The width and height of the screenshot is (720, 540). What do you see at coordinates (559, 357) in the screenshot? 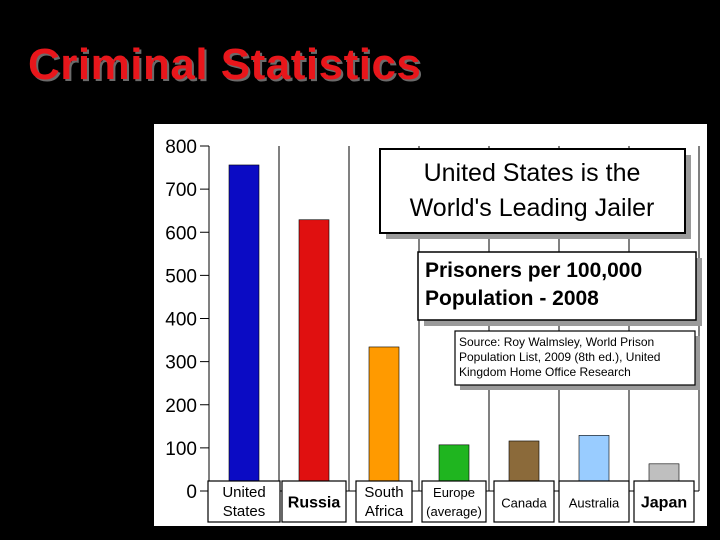
I see `source-line-2: Population List, 2009 (8th ed.), United` at bounding box center [559, 357].